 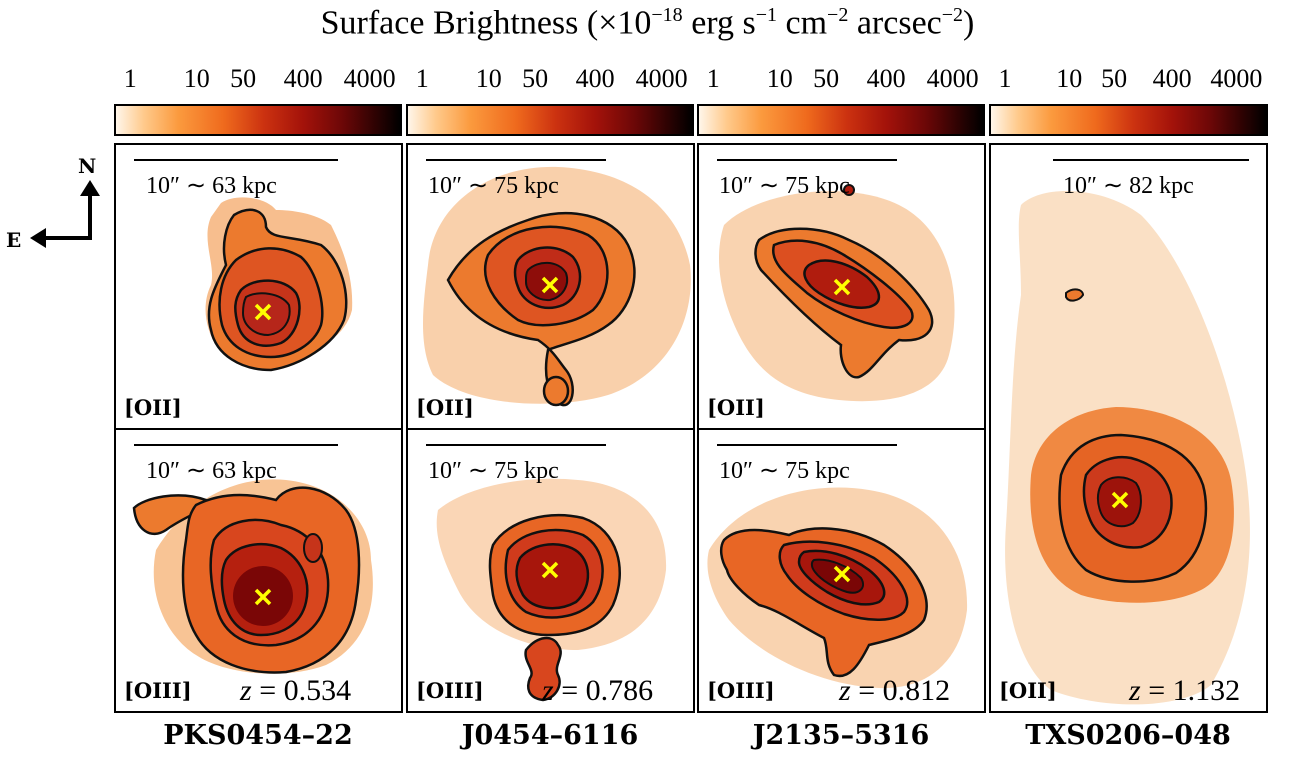 What do you see at coordinates (550, 735) in the screenshot?
I see `object-name-2: J0454–6116` at bounding box center [550, 735].